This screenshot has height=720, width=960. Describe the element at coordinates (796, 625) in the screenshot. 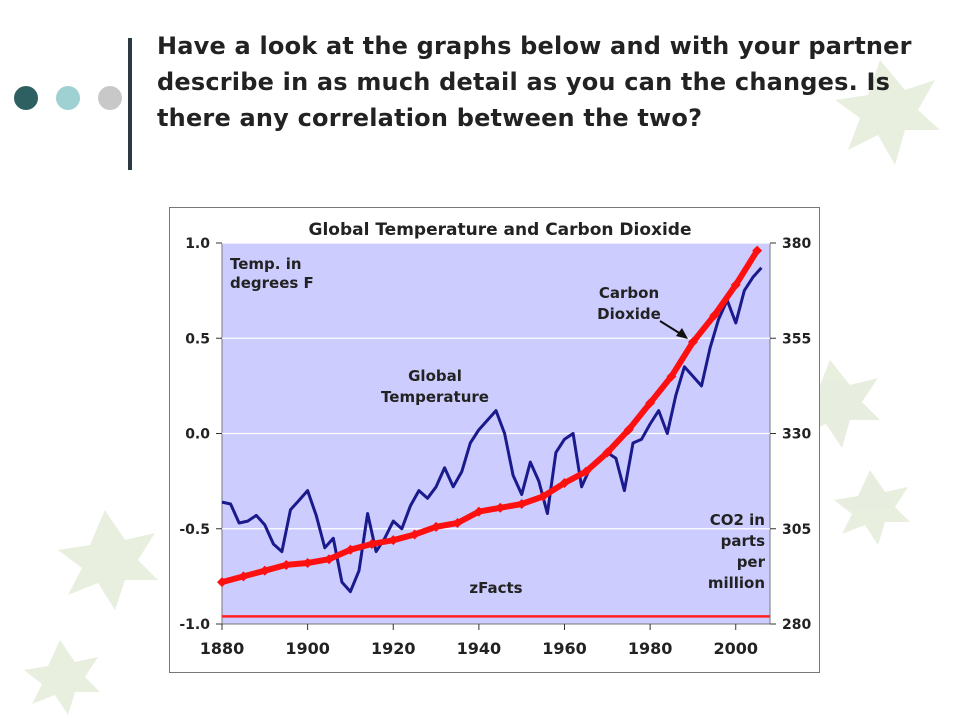

I see `right-tick-label: 280` at that location.